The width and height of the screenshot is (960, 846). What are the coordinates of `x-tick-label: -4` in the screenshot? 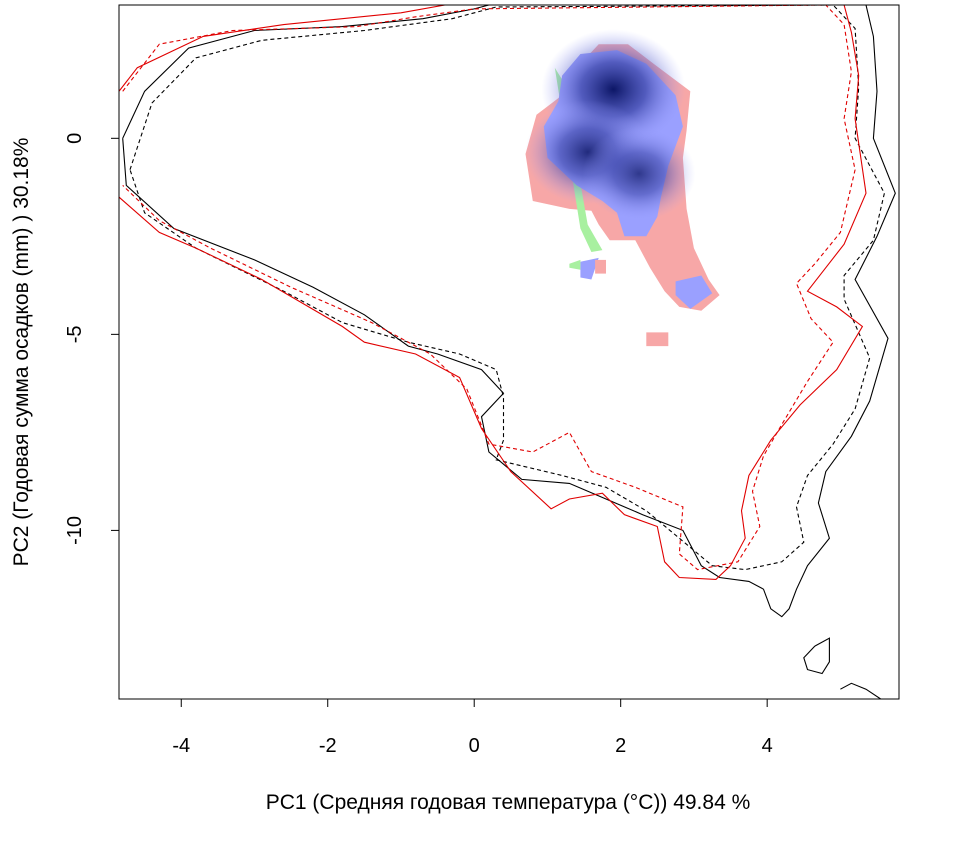 It's located at (181, 746).